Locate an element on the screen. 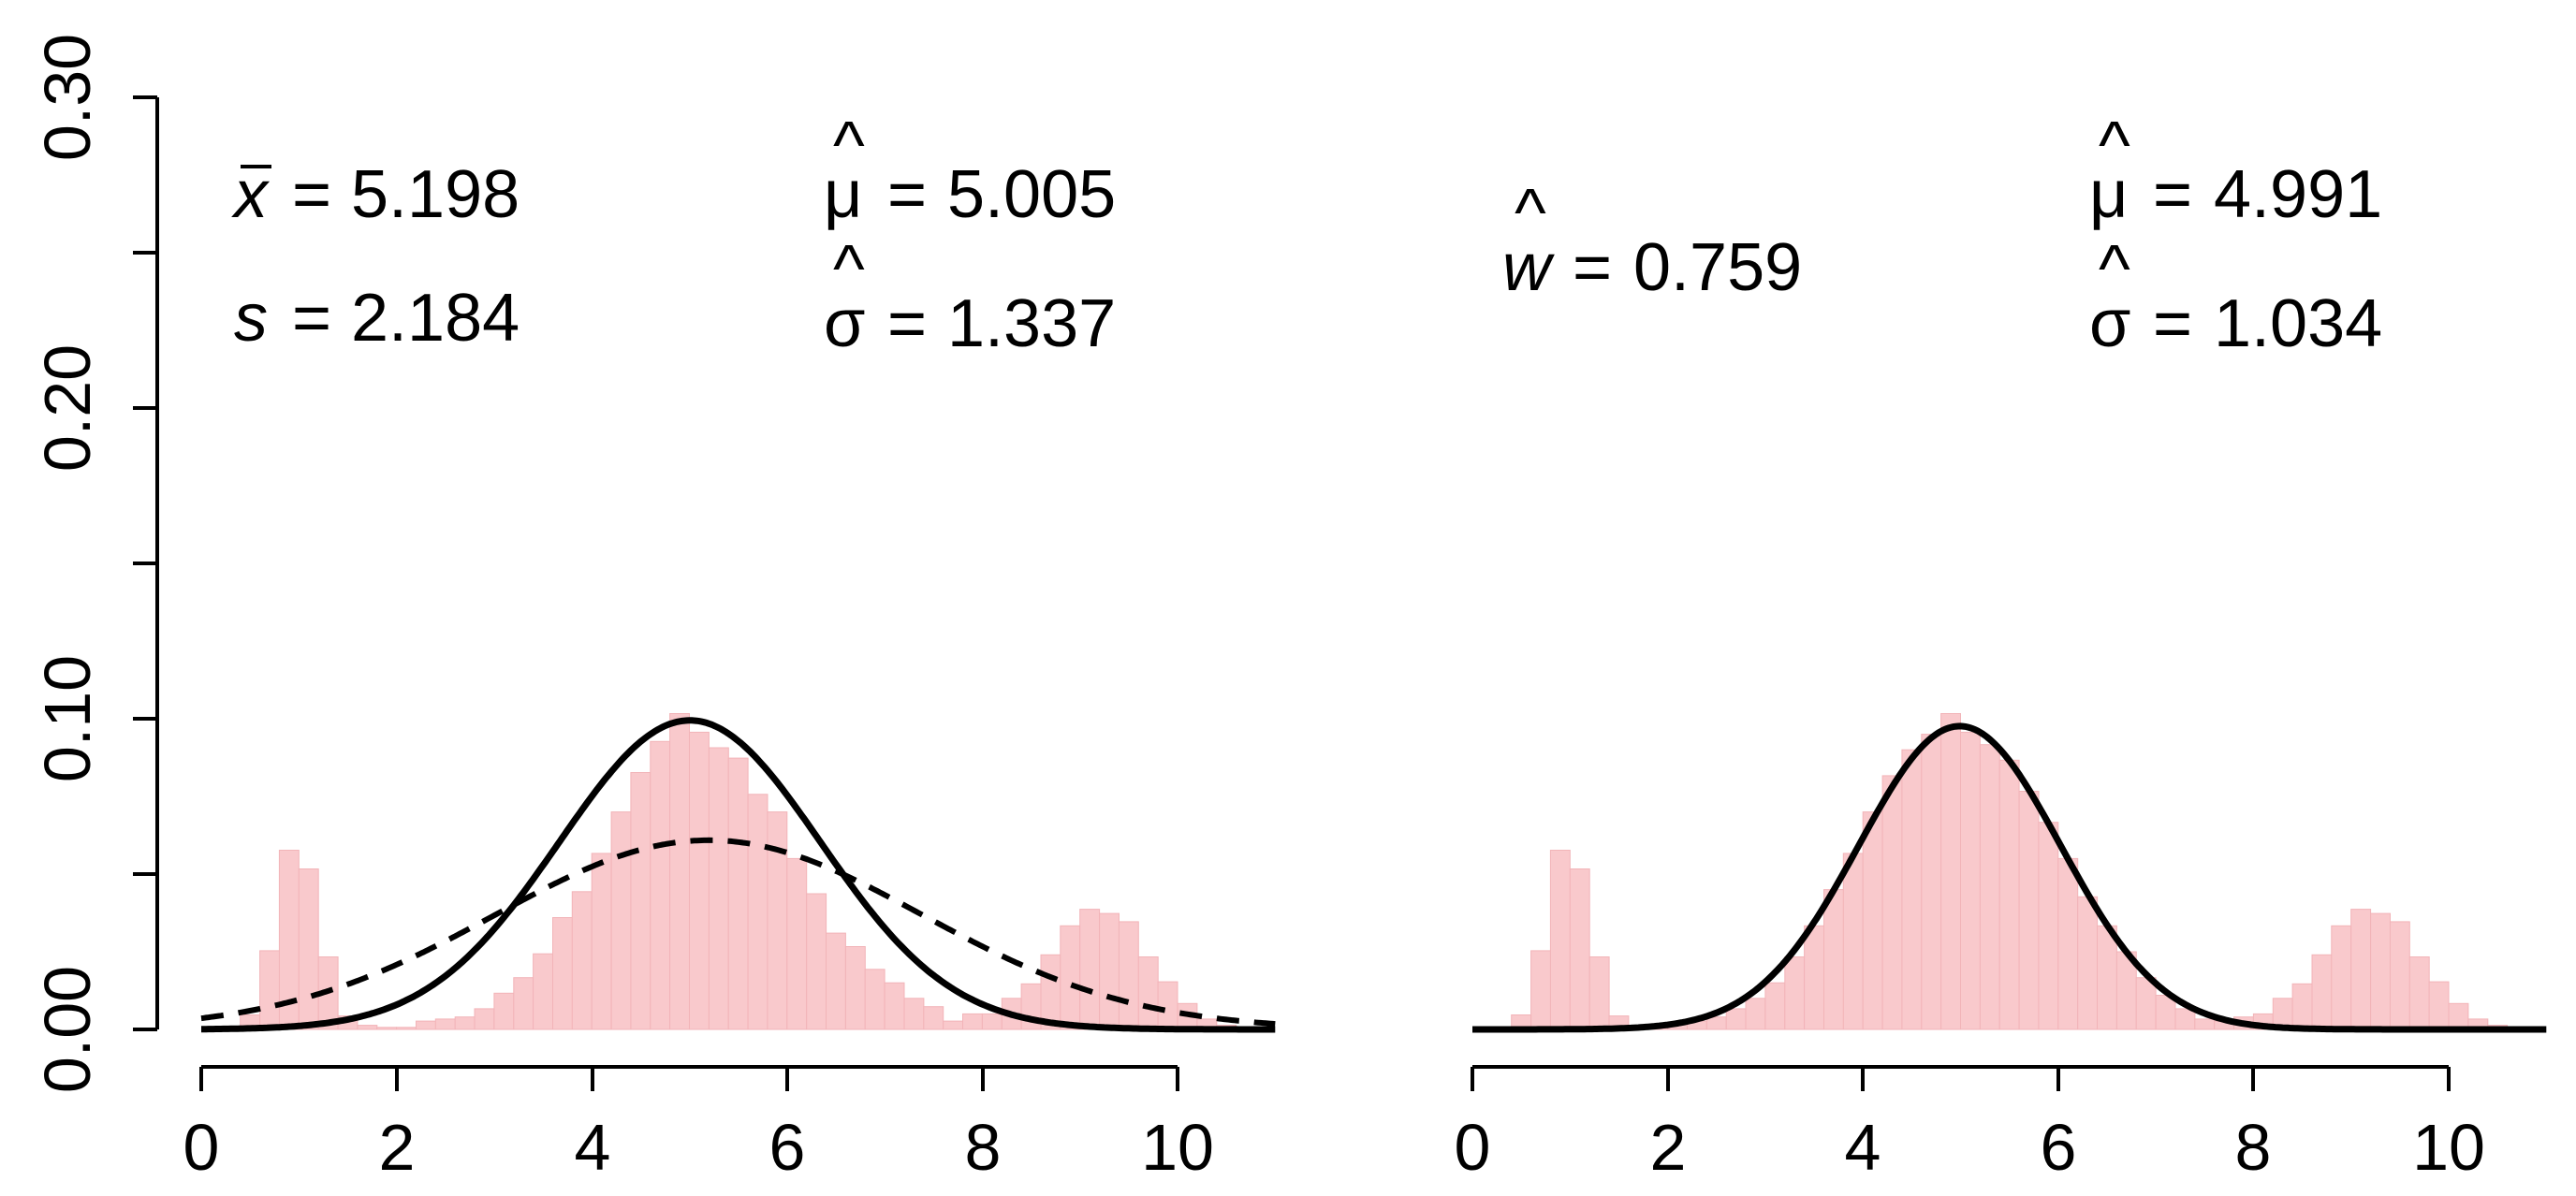  svg-text: σ is located at coordinates (844, 323).